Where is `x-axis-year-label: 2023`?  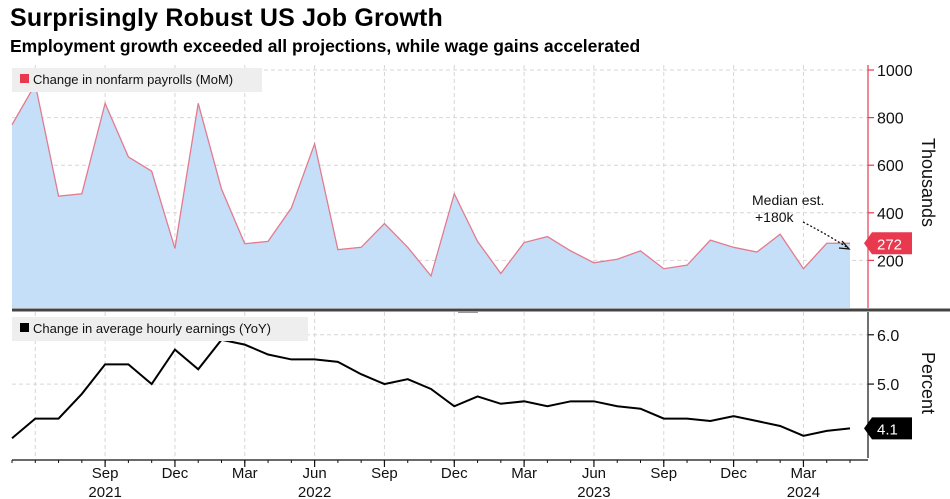 x-axis-year-label: 2023 is located at coordinates (593, 491).